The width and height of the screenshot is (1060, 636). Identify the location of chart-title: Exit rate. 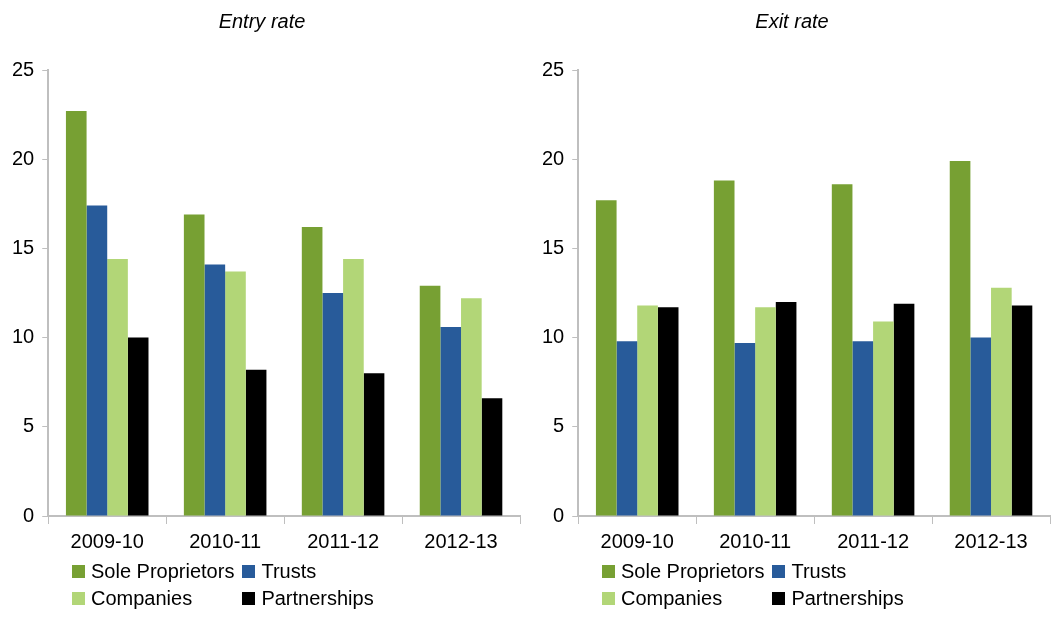
(792, 20).